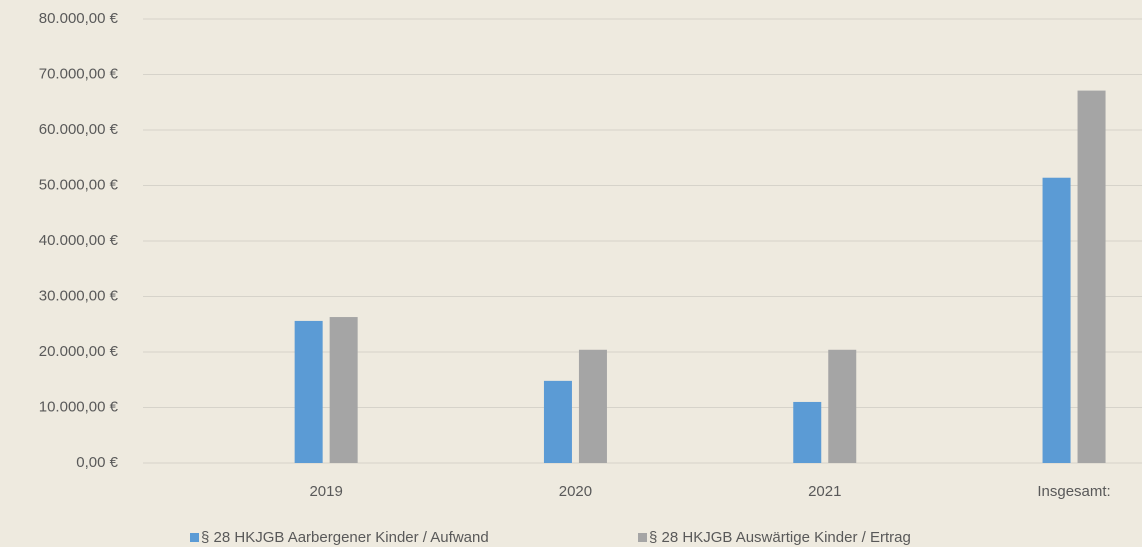 The width and height of the screenshot is (1142, 547). Describe the element at coordinates (79, 406) in the screenshot. I see `y-tick-label: 10.000,00 €` at that location.